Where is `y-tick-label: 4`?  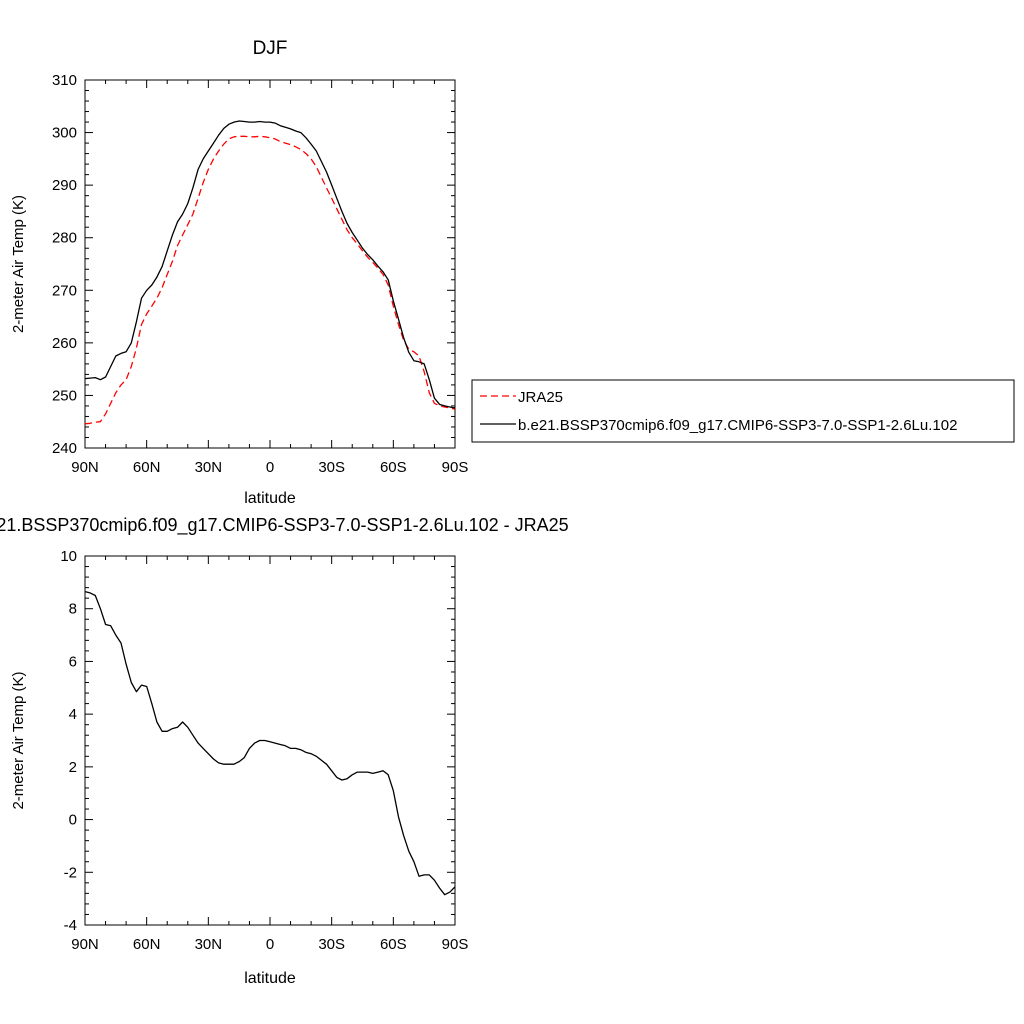 y-tick-label: 4 is located at coordinates (73, 714).